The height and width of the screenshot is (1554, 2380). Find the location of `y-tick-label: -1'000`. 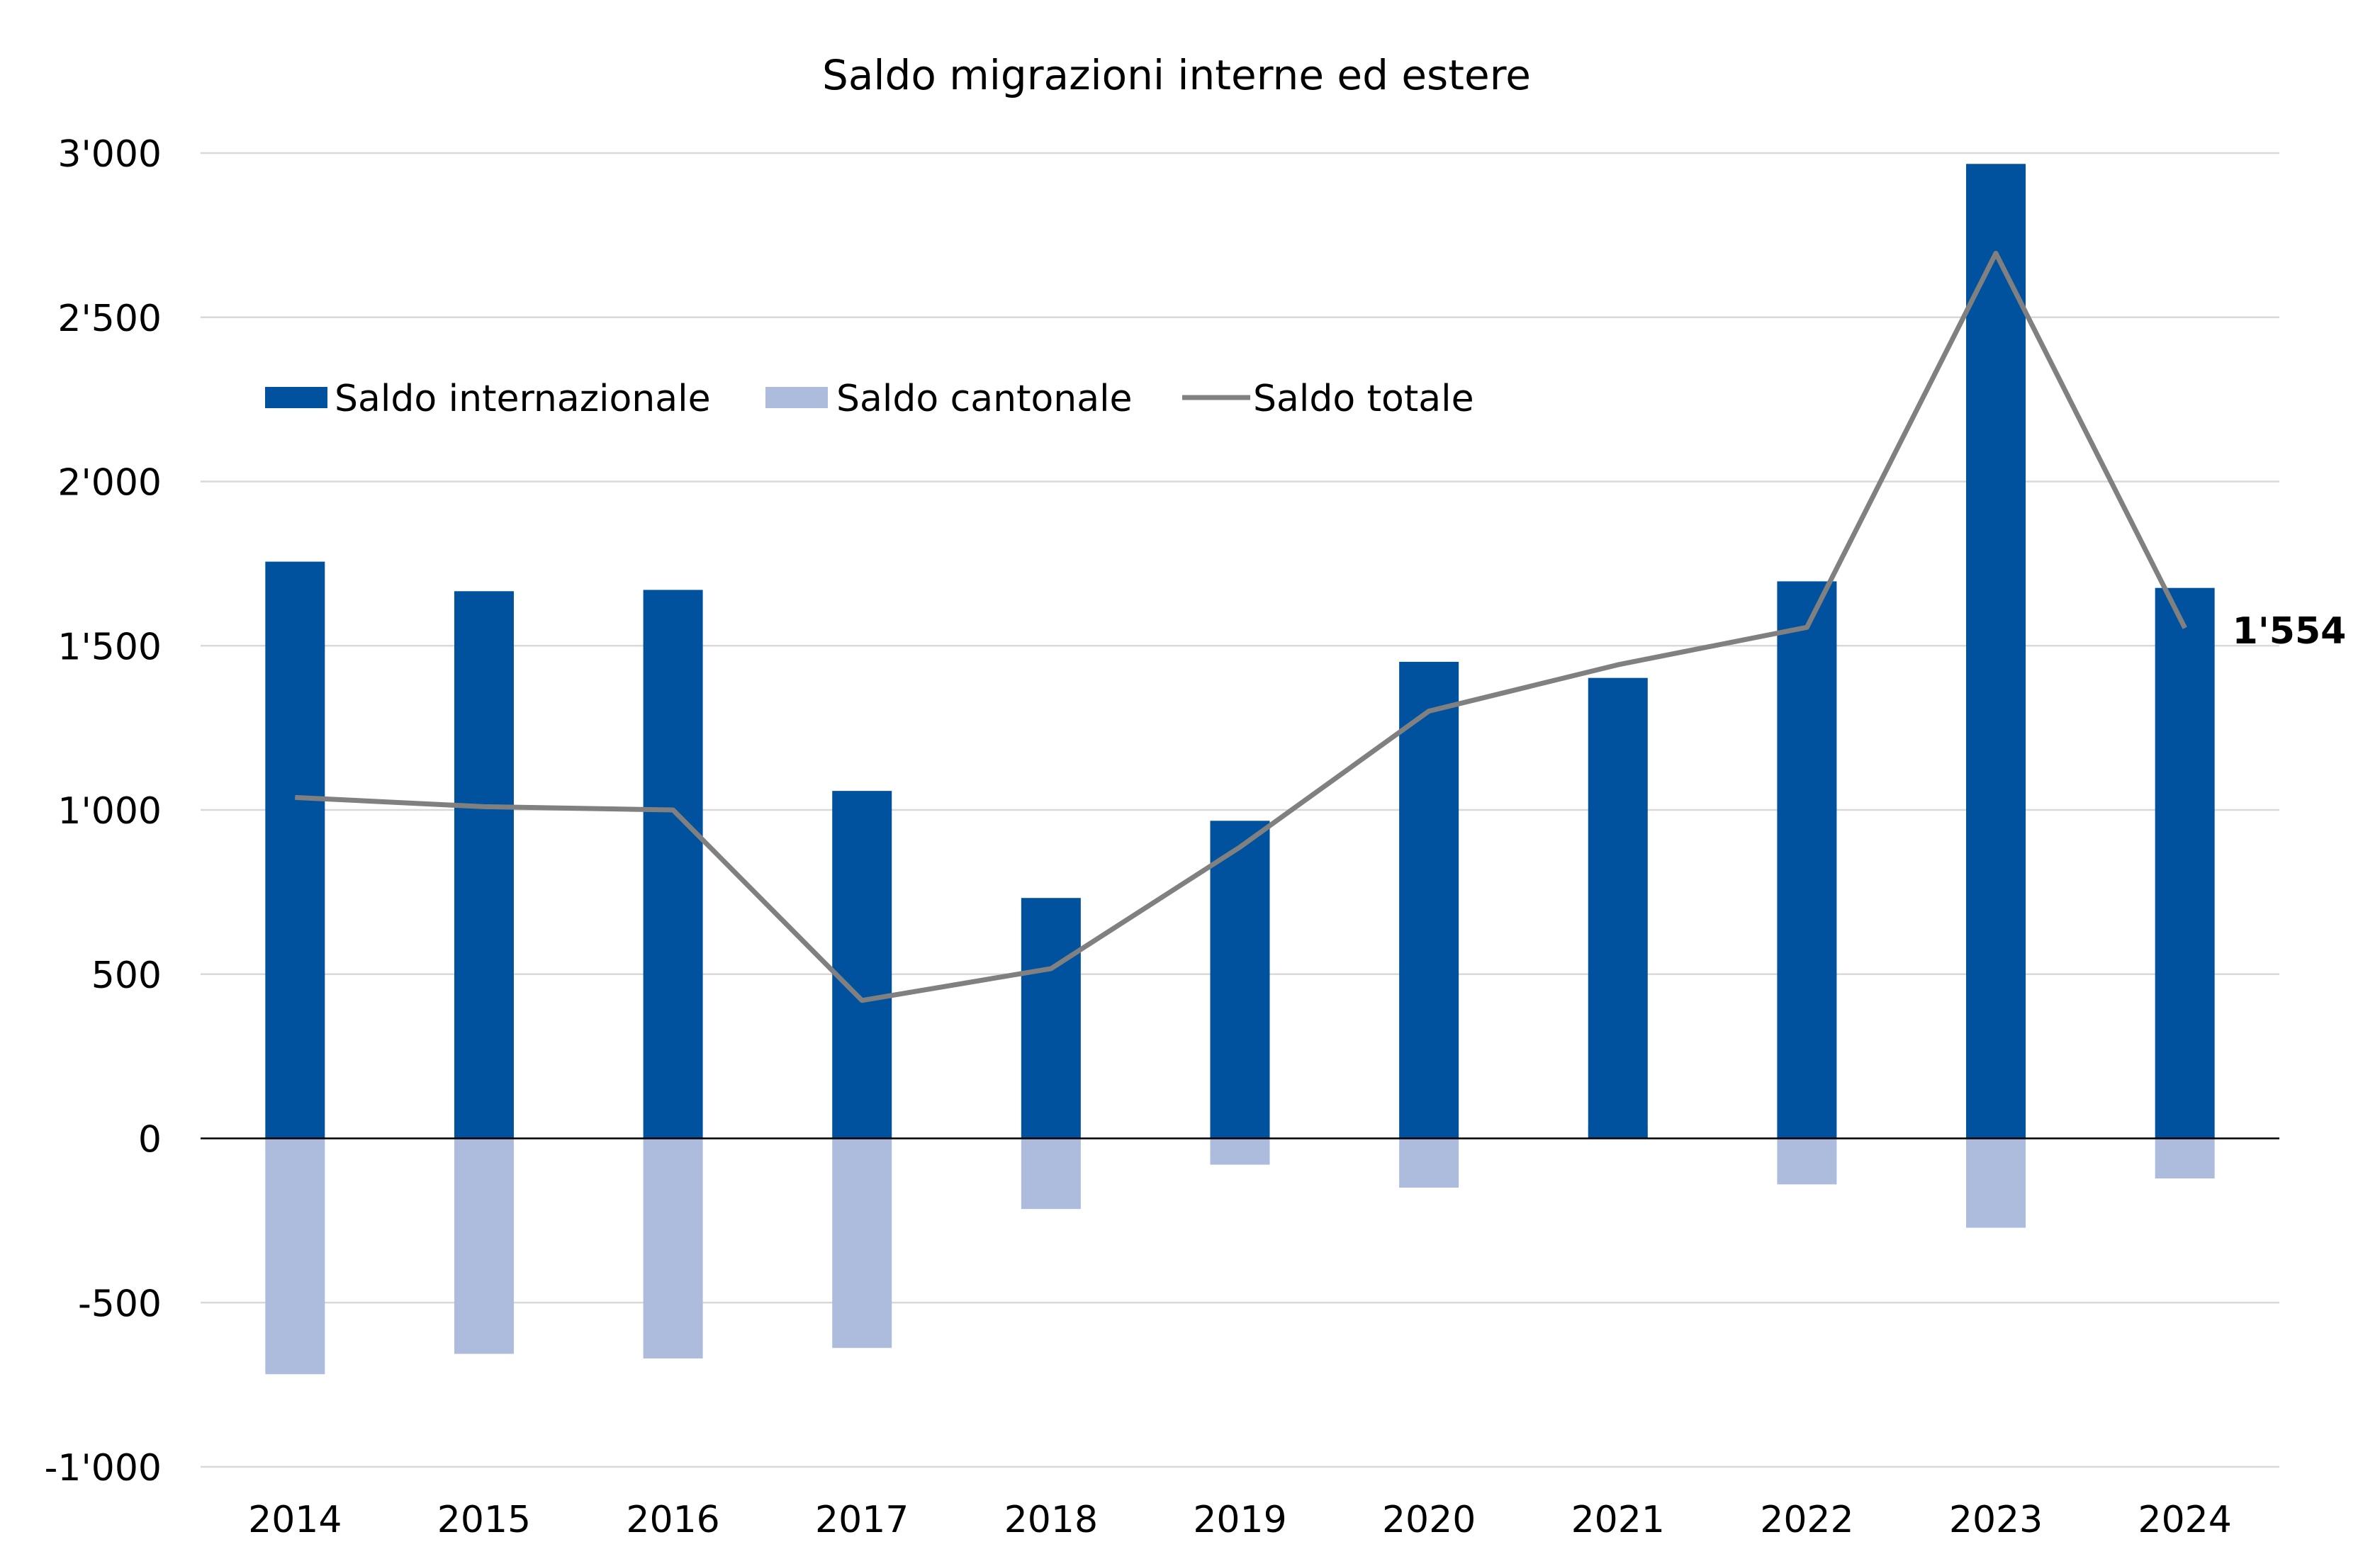

y-tick-label: -1'000 is located at coordinates (104, 1468).